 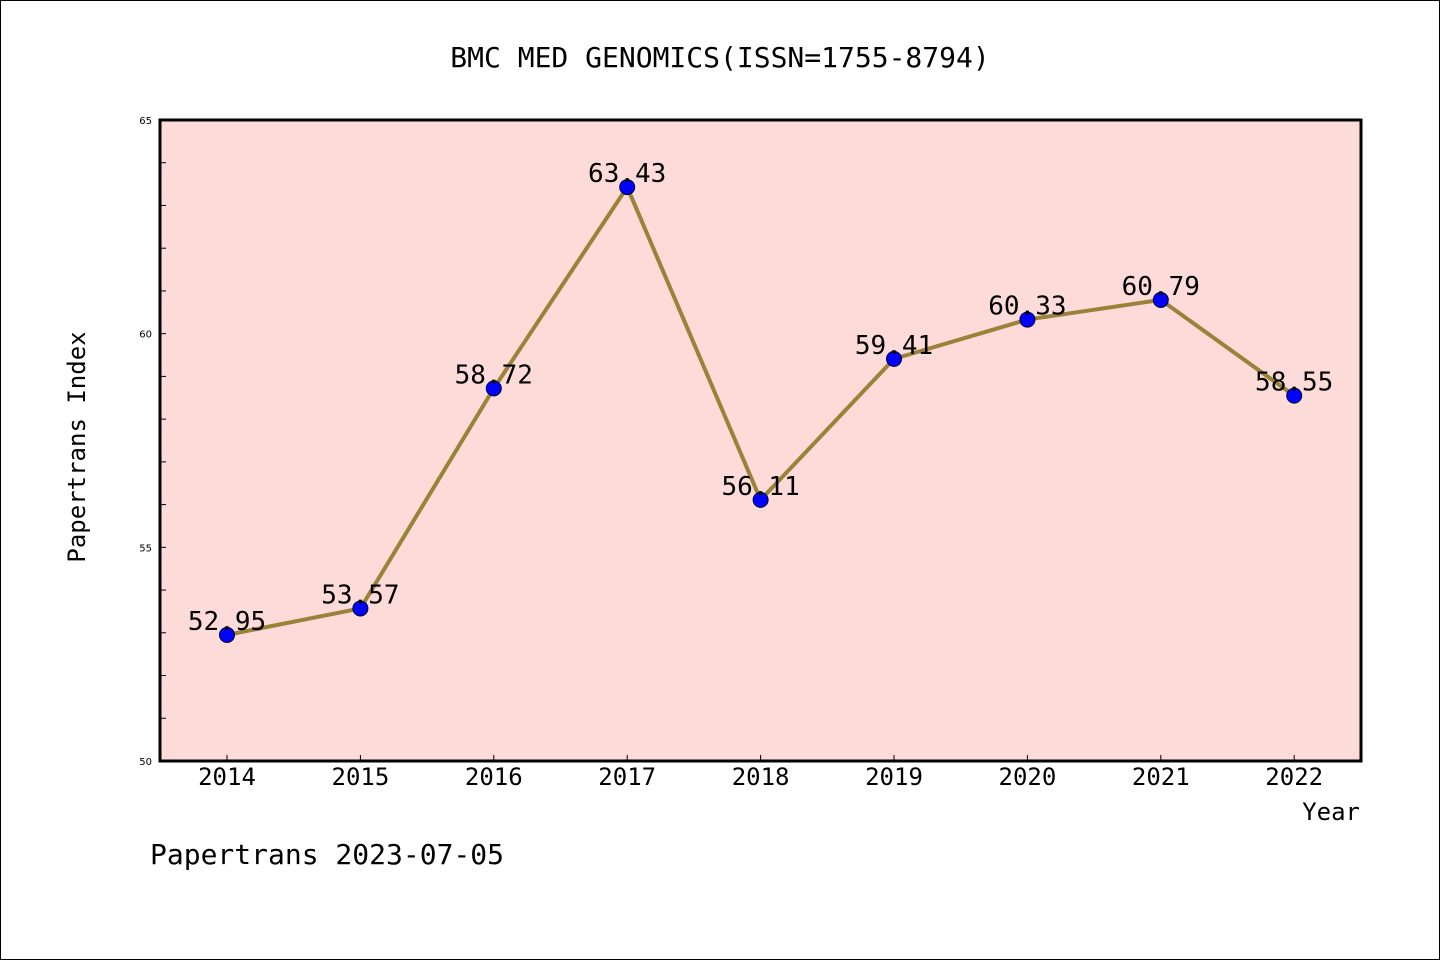 What do you see at coordinates (1161, 777) in the screenshot?
I see `x-tick-label: 2021` at bounding box center [1161, 777].